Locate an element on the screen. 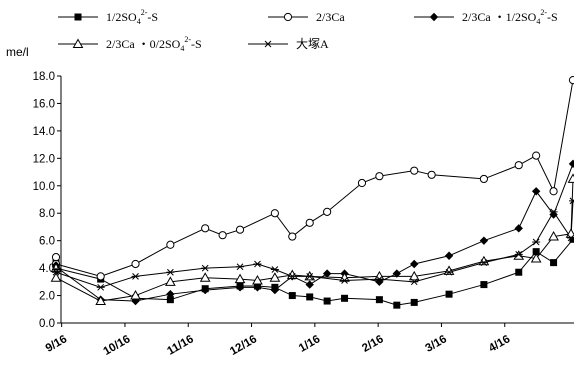 The width and height of the screenshot is (574, 387). x-axis-ticks: 9/16 10/16 11/16 12/16 1/16 2/16 3/16 4/16 is located at coordinates (278, 340).